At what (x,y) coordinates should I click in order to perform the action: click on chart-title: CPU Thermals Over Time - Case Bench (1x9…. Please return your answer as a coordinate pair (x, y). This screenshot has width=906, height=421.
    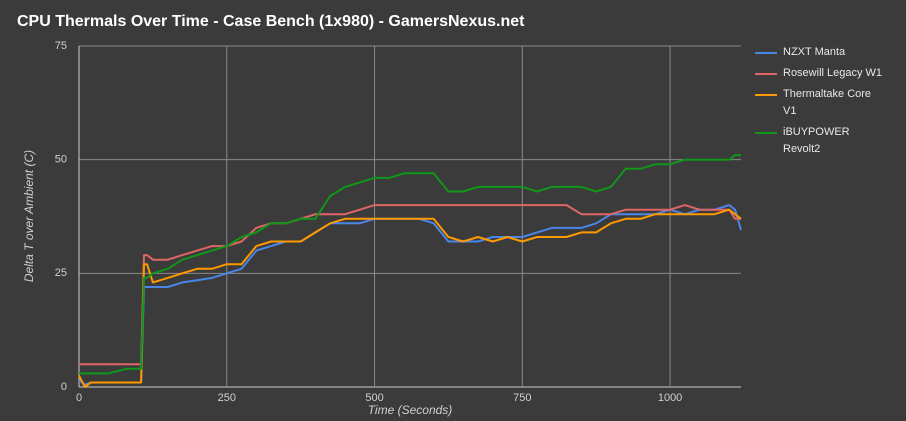
    Looking at the image, I should click on (271, 21).